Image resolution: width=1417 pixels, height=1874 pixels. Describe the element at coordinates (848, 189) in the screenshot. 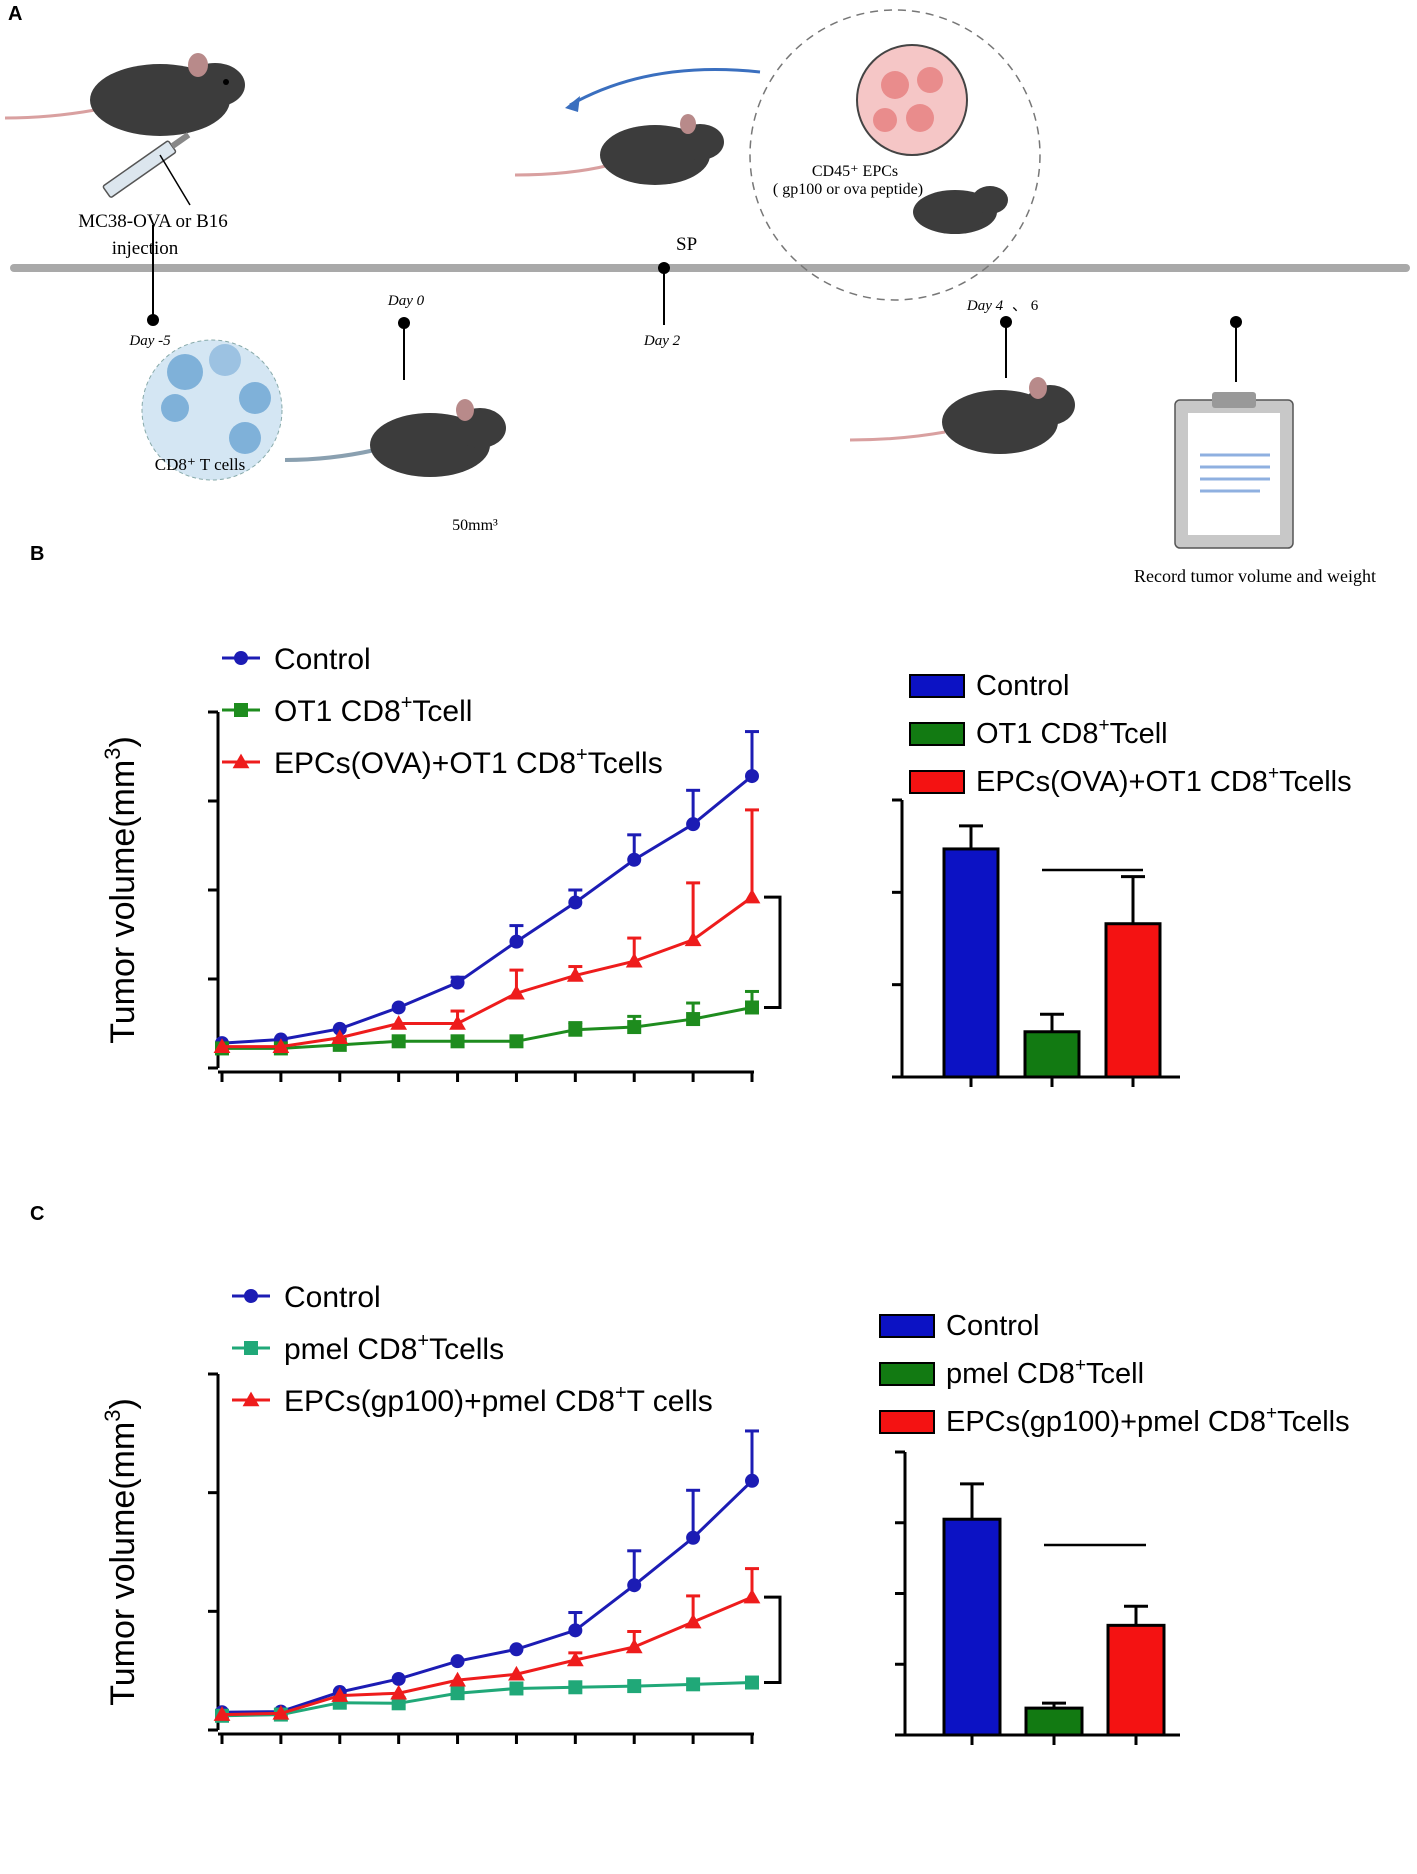

I see `epc-label-line2: ( gp100 or ova peptide)` at that location.